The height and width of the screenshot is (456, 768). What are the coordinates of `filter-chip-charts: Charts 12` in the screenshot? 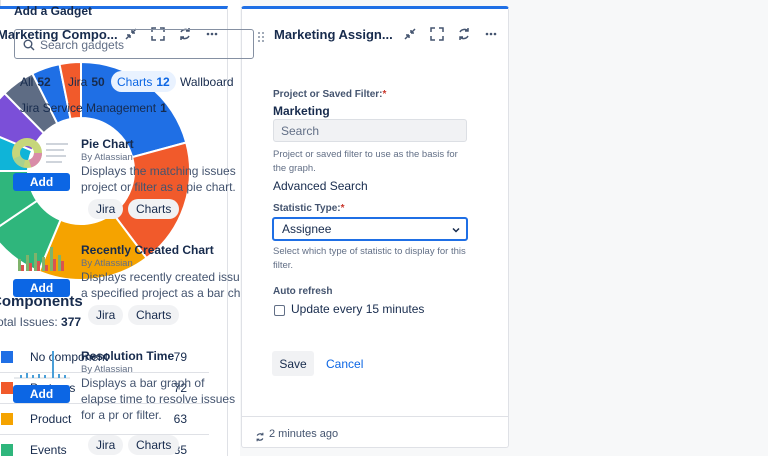 It's located at (143, 81).